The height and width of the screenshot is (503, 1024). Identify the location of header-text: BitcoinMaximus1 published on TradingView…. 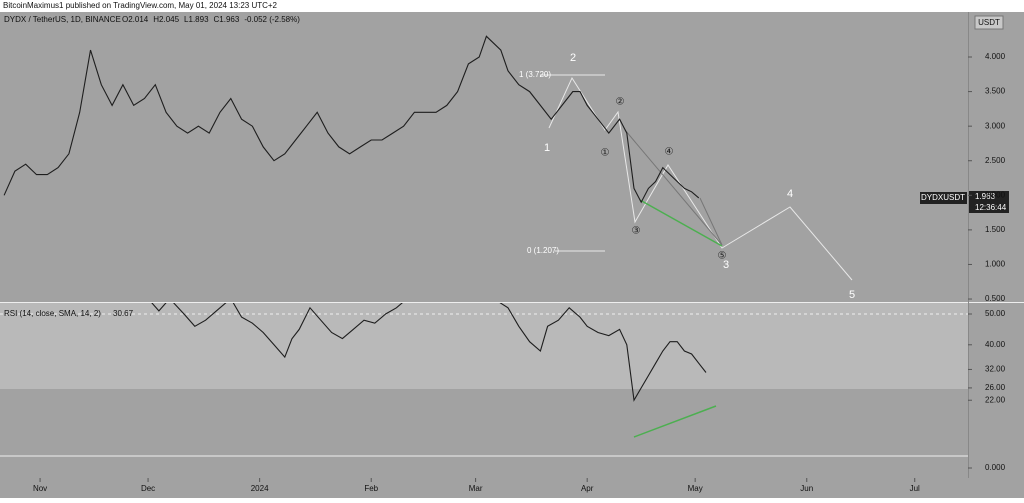
(140, 5).